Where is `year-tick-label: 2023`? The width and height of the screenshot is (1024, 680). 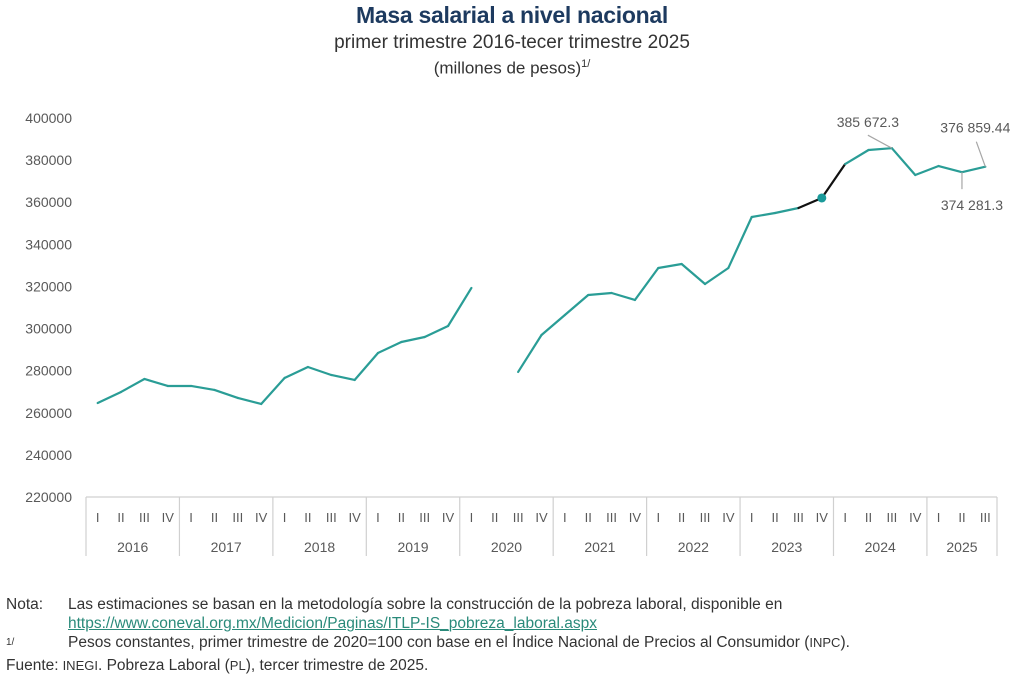 year-tick-label: 2023 is located at coordinates (786, 547).